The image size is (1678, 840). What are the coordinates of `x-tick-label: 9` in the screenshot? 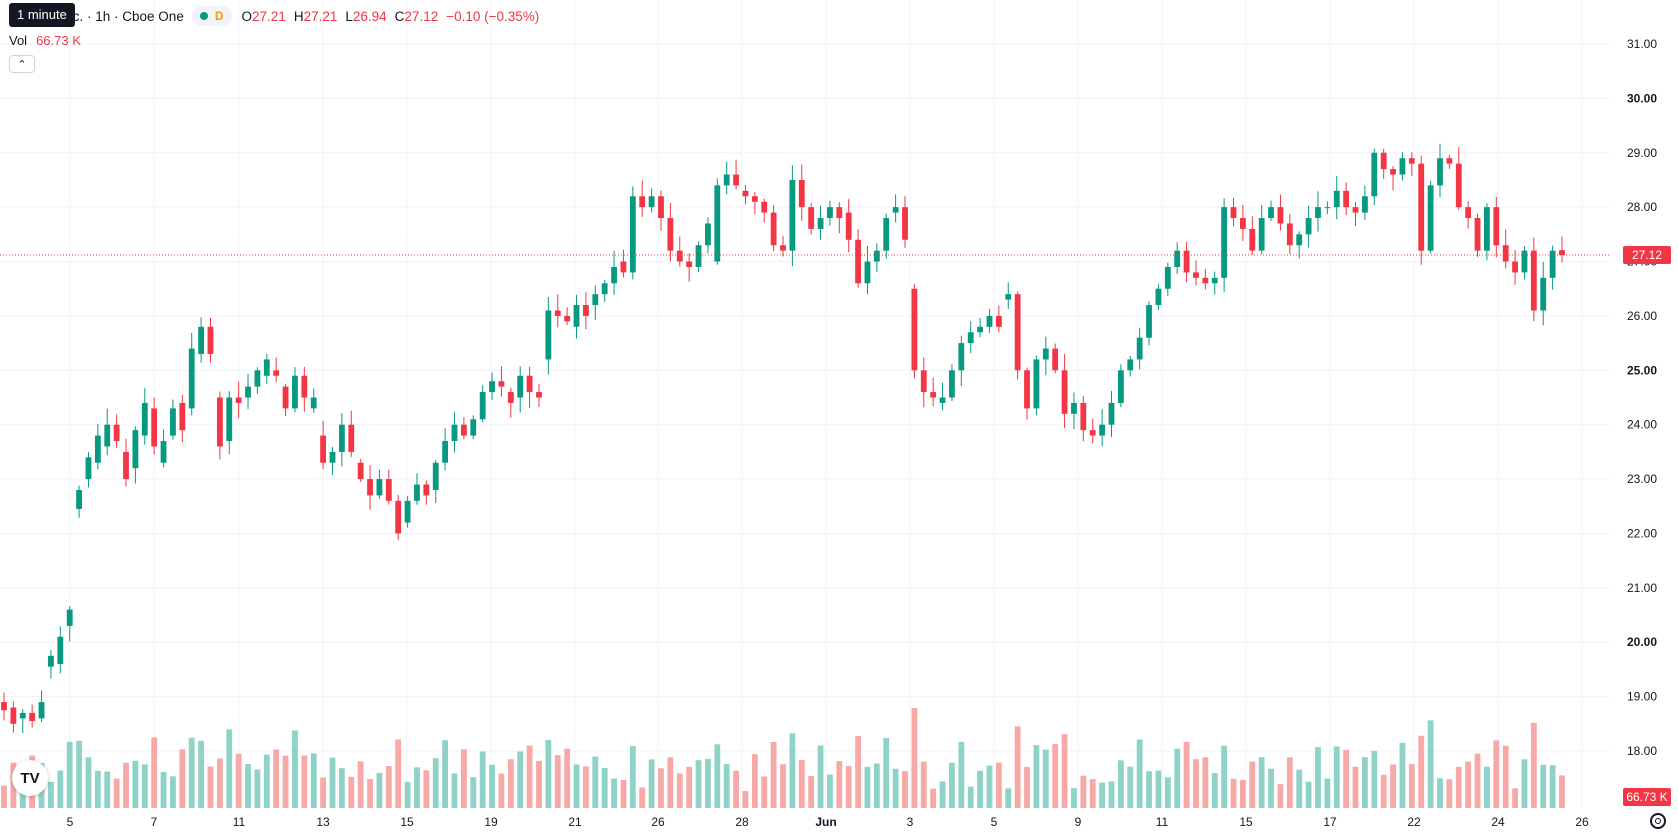 It's located at (1078, 822).